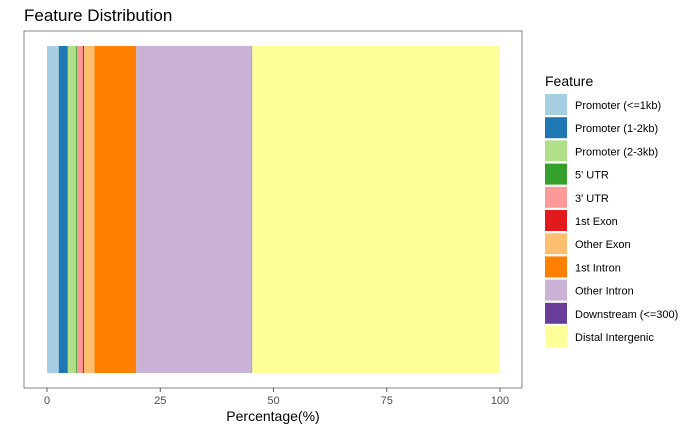 The image size is (700, 432). I want to click on legend-key-other-intron, so click(556, 290).